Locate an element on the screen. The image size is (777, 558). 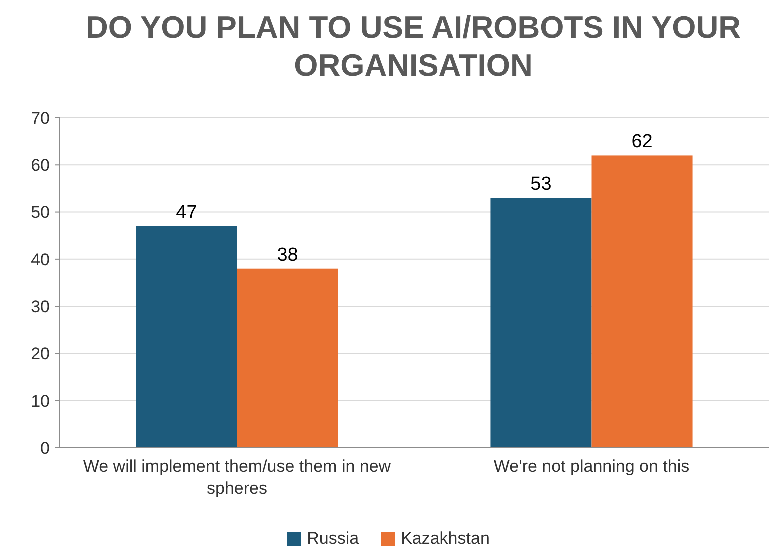
legend-label: Kazakhstan is located at coordinates (445, 538).